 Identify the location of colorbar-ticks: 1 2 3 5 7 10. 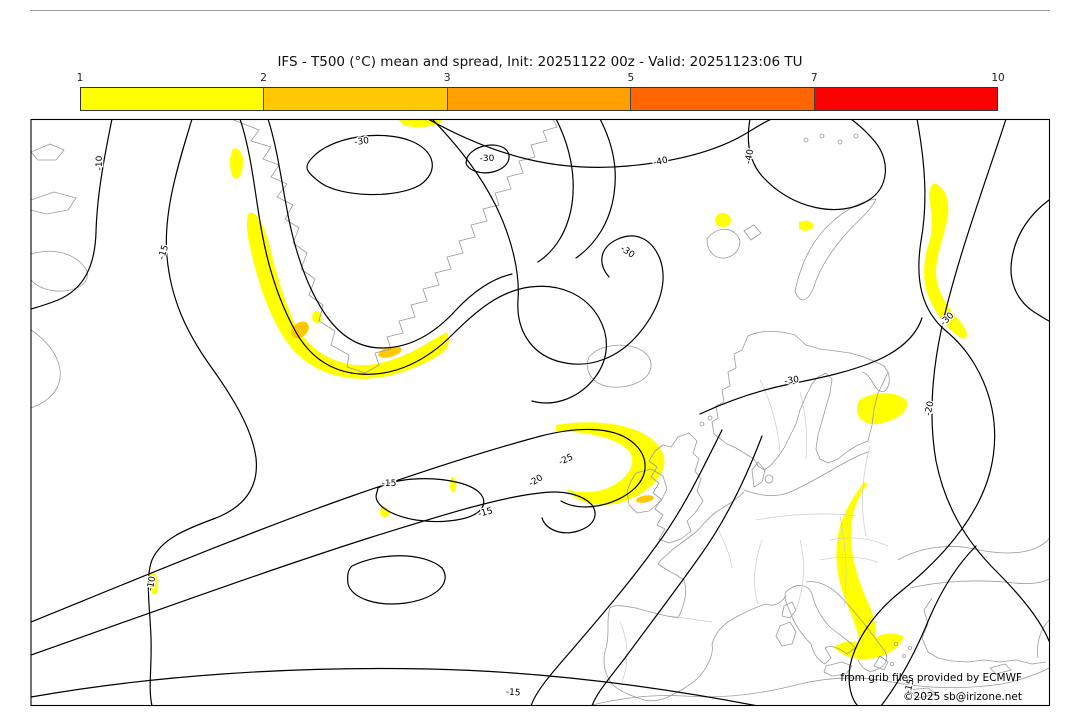
(540, 79).